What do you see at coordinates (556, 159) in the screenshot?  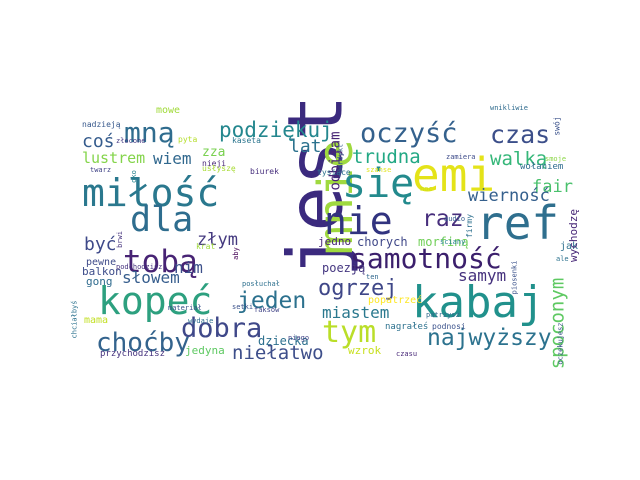 I see `word: smoje` at bounding box center [556, 159].